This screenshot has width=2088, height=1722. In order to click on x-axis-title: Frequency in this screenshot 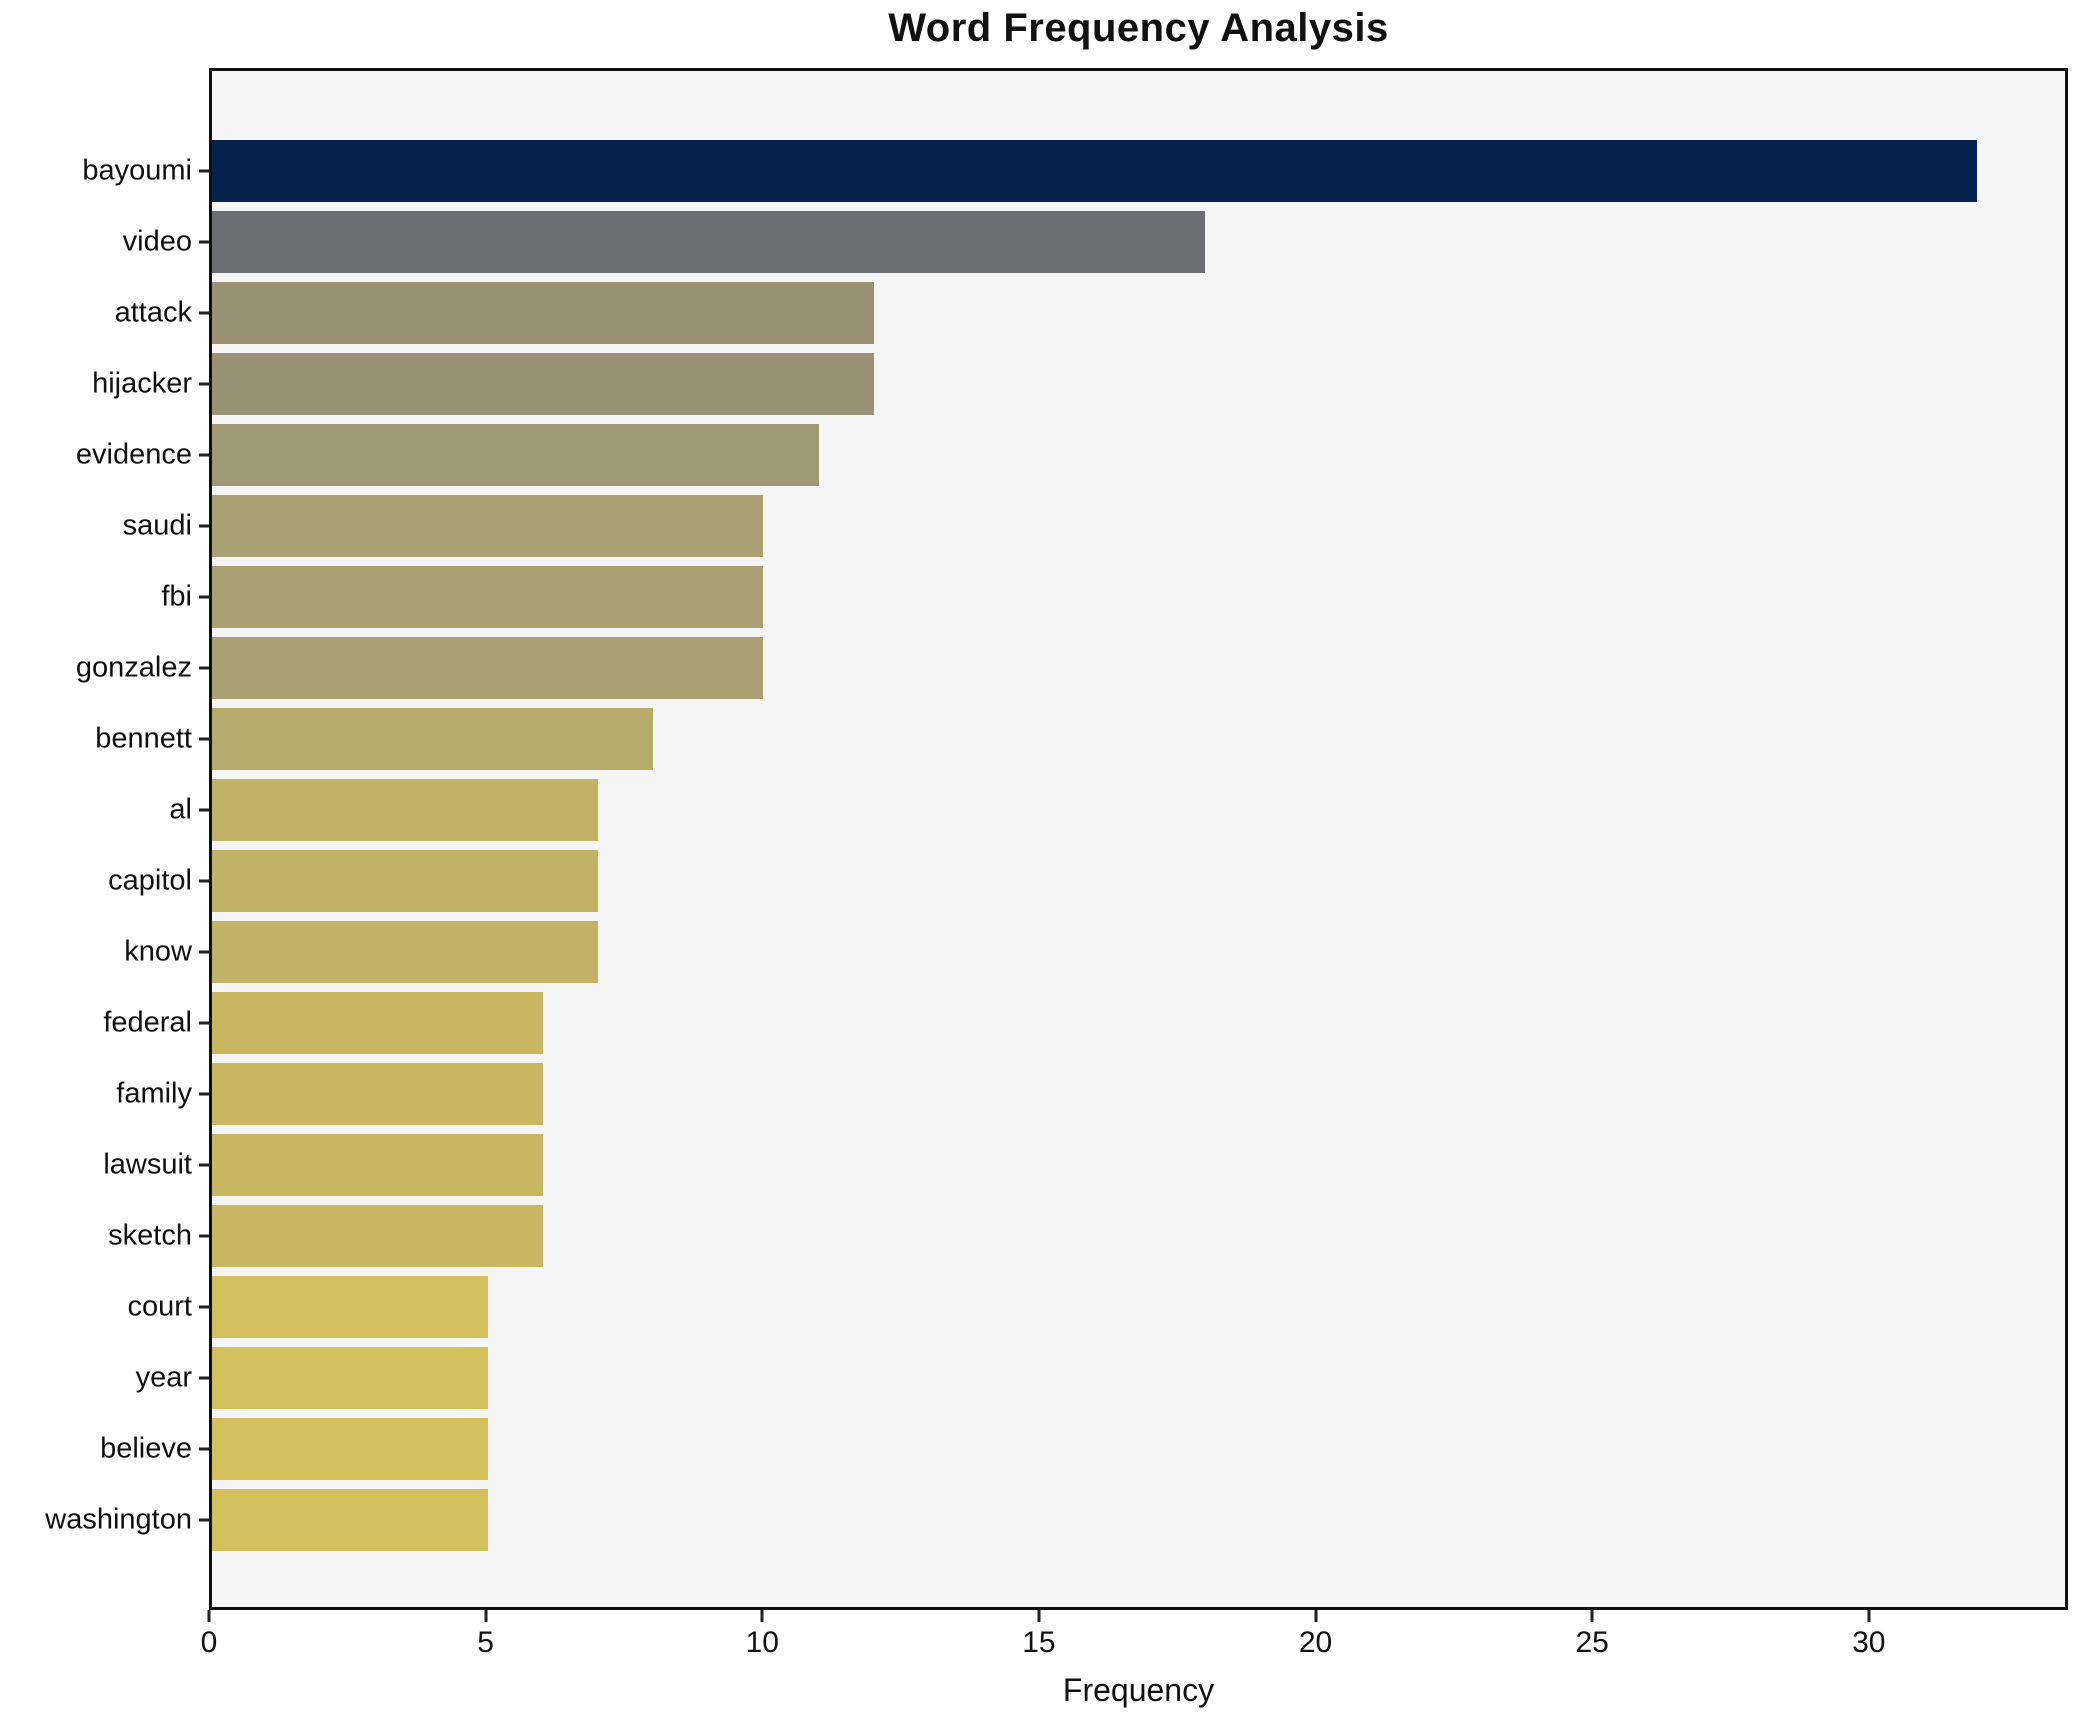, I will do `click(1138, 1690)`.